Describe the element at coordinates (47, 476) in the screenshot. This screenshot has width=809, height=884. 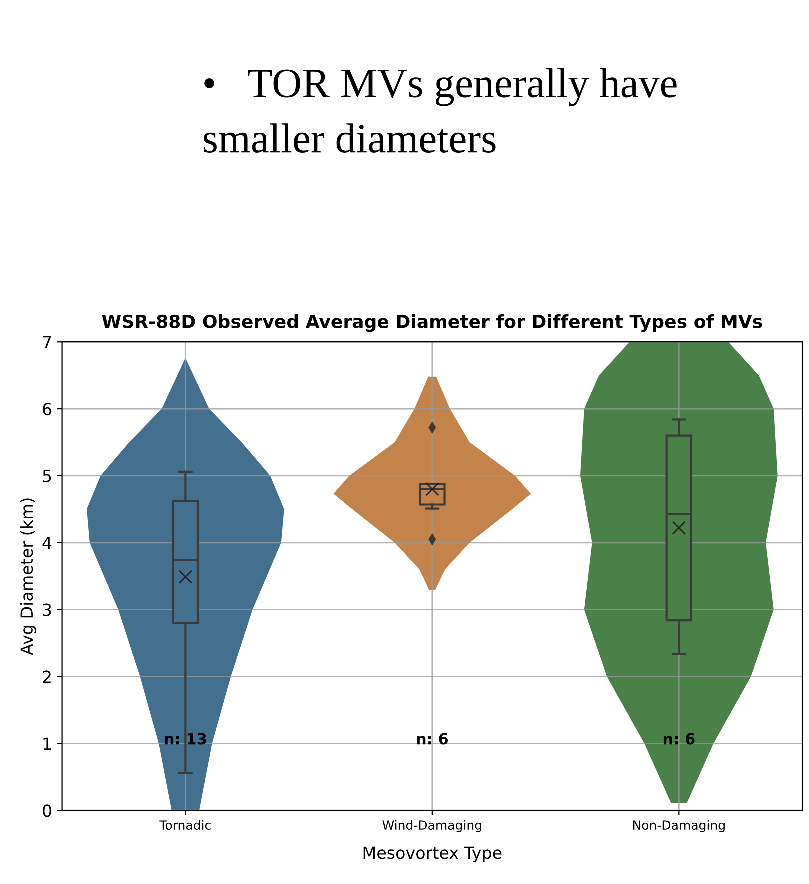
I see `y-tick-label: 5` at that location.